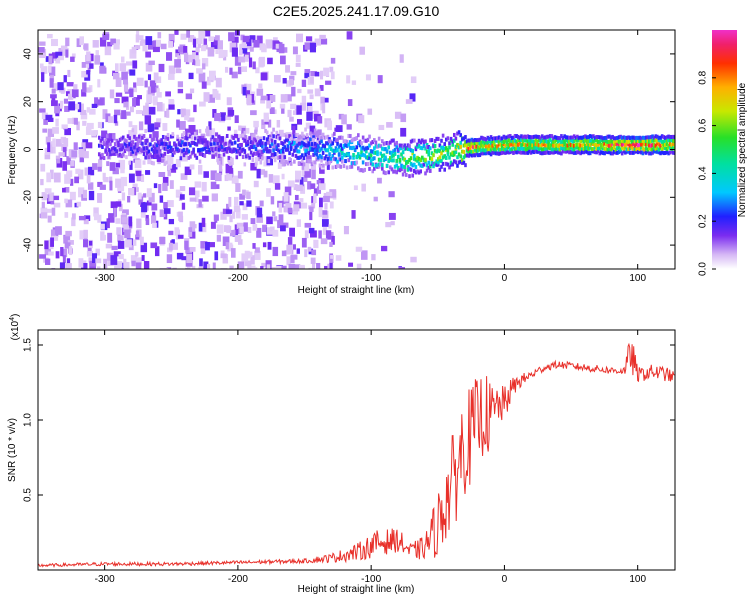  Describe the element at coordinates (505, 278) in the screenshot. I see `x-tick-label: 0` at that location.